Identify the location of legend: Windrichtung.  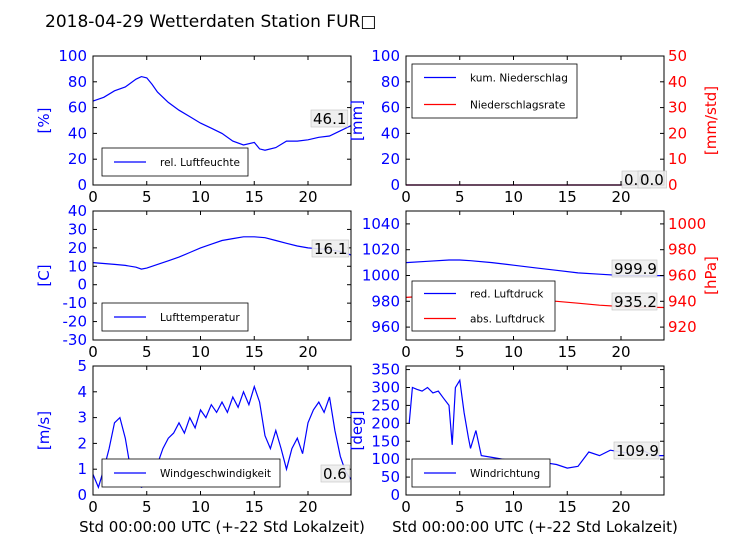
(481, 473).